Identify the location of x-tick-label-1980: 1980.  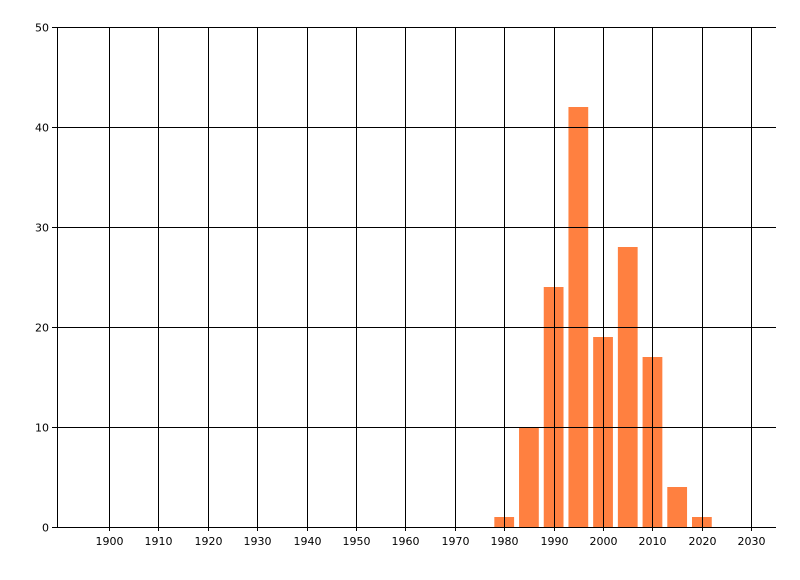
(505, 541).